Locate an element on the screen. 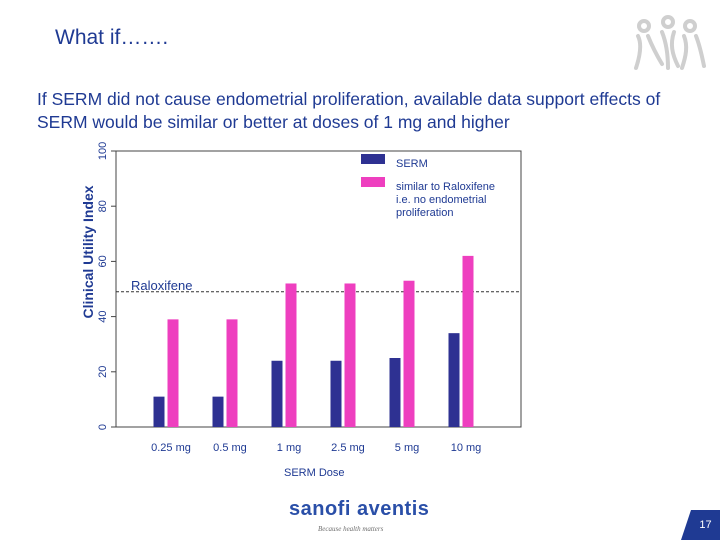 This screenshot has height=540, width=720. x-tick-label: 5 mg is located at coordinates (407, 448).